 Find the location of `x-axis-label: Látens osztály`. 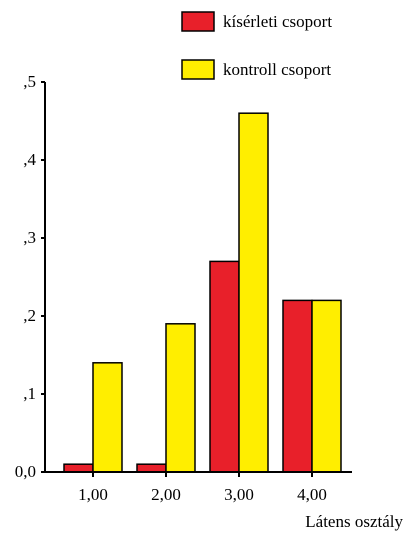

x-axis-label: Látens osztály is located at coordinates (354, 521).